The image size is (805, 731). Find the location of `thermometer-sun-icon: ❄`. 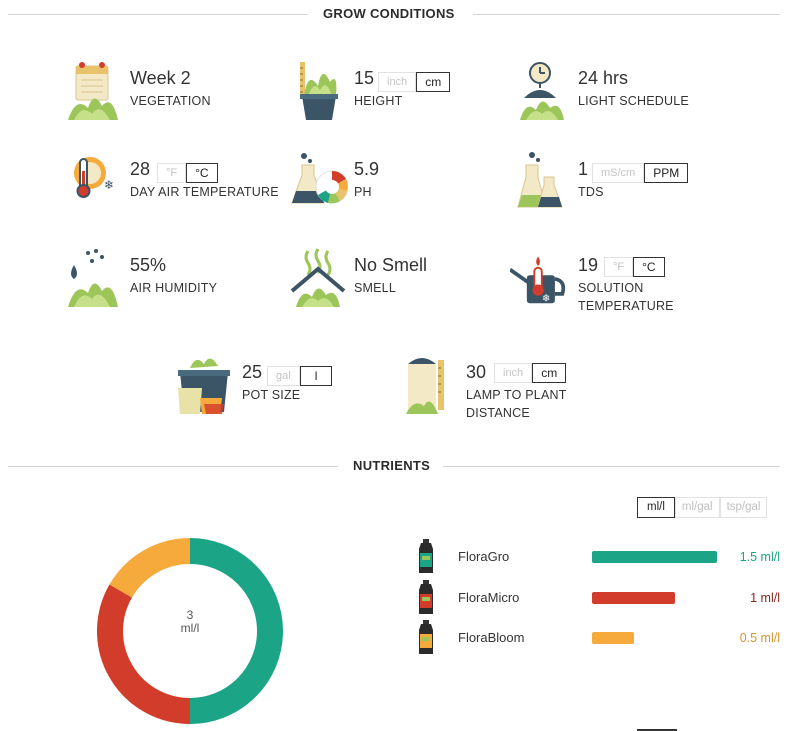

thermometer-sun-icon: ❄ is located at coordinates (94, 177).